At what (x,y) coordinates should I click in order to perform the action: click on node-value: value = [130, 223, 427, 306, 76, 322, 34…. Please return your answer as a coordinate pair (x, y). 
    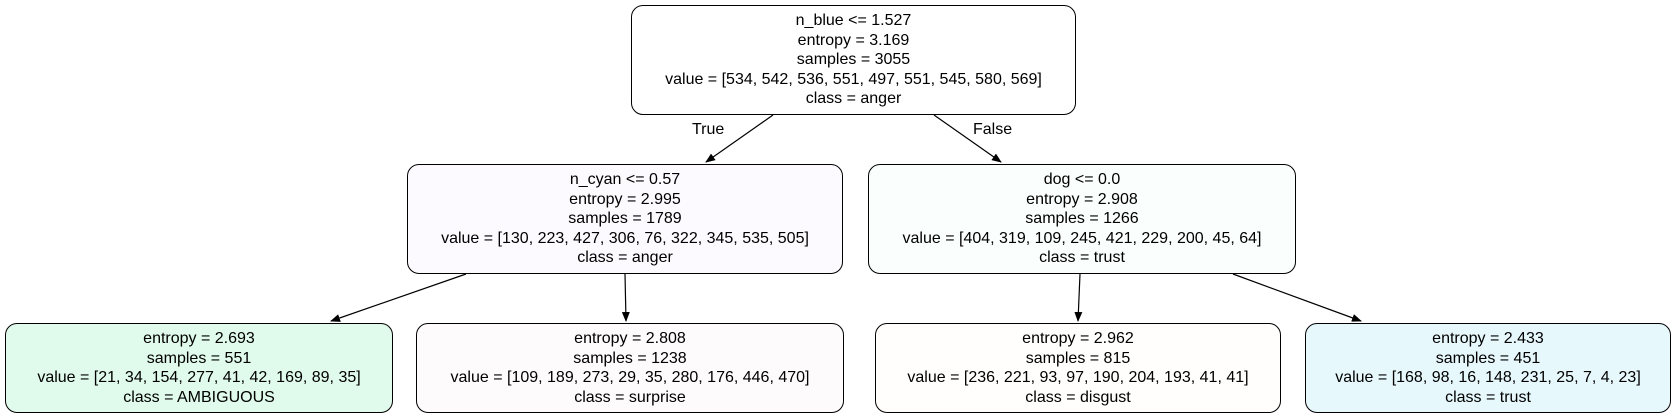
    Looking at the image, I should click on (625, 238).